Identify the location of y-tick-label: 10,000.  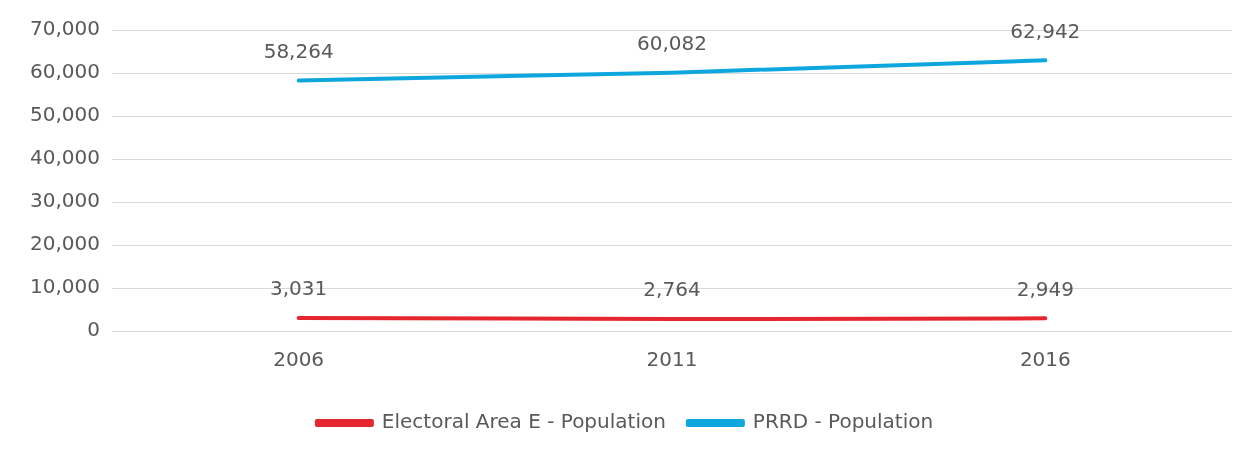
(65, 286).